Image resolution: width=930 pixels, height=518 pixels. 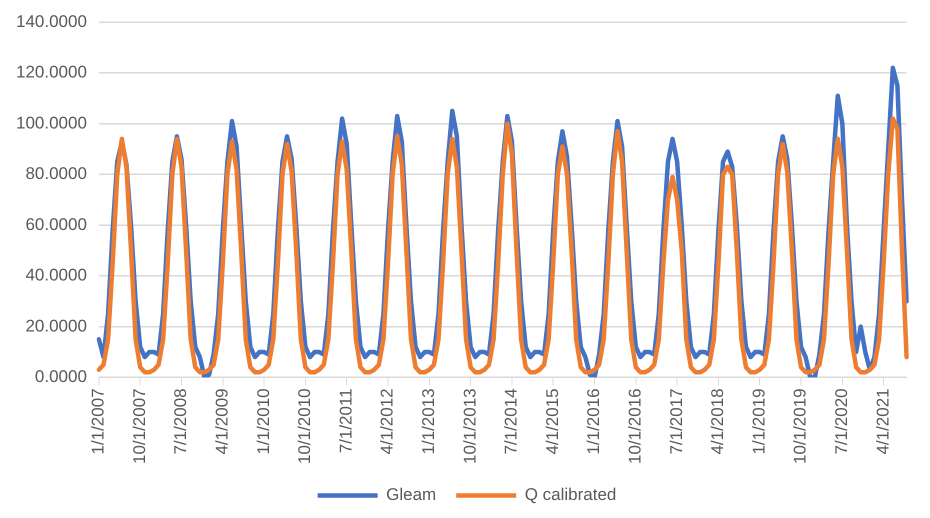 I want to click on x-tick-label: 7/1/2017, so click(x=676, y=421).